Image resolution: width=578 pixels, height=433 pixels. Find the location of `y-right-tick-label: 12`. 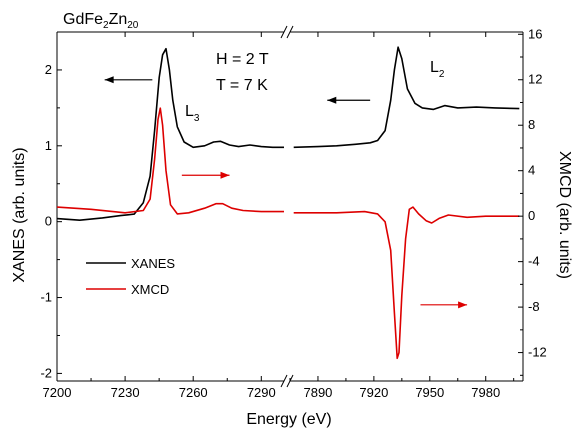

y-right-tick-label: 12 is located at coordinates (535, 79).